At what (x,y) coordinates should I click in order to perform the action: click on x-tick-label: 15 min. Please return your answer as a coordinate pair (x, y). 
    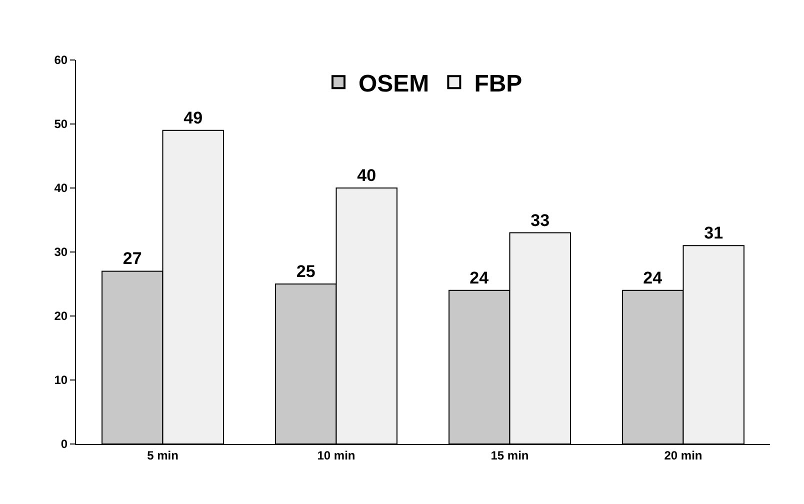
    Looking at the image, I should click on (509, 455).